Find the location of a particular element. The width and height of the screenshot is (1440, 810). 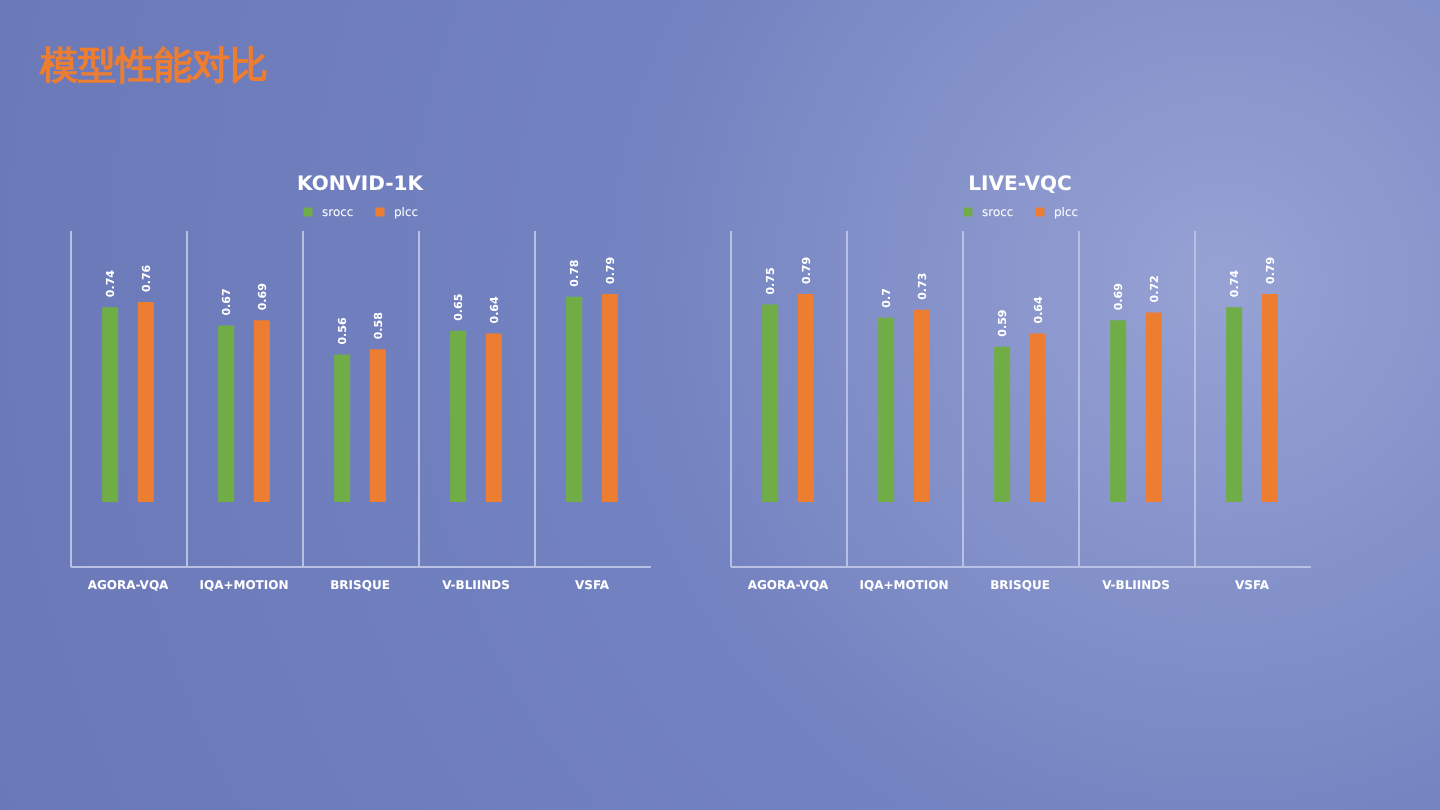

text: 模型性能对比 is located at coordinates (154, 67).